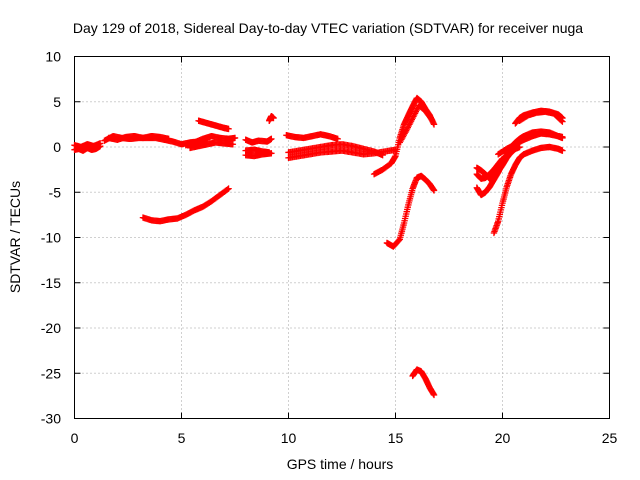 The image size is (640, 480). What do you see at coordinates (489, 168) in the screenshot?
I see `series-arc-10b` at bounding box center [489, 168].